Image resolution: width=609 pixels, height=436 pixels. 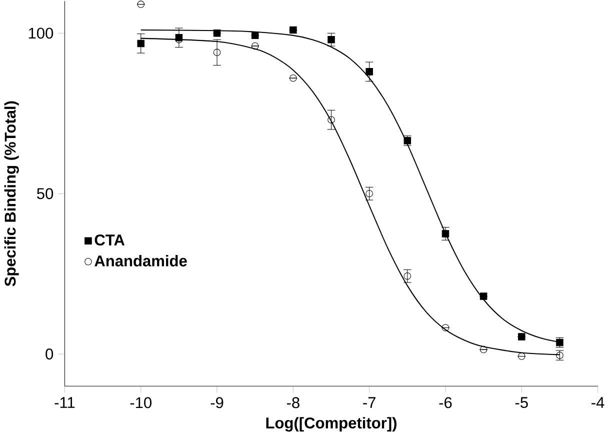 What do you see at coordinates (331, 424) in the screenshot?
I see `x-axis-title: Log([Competitor])` at bounding box center [331, 424].